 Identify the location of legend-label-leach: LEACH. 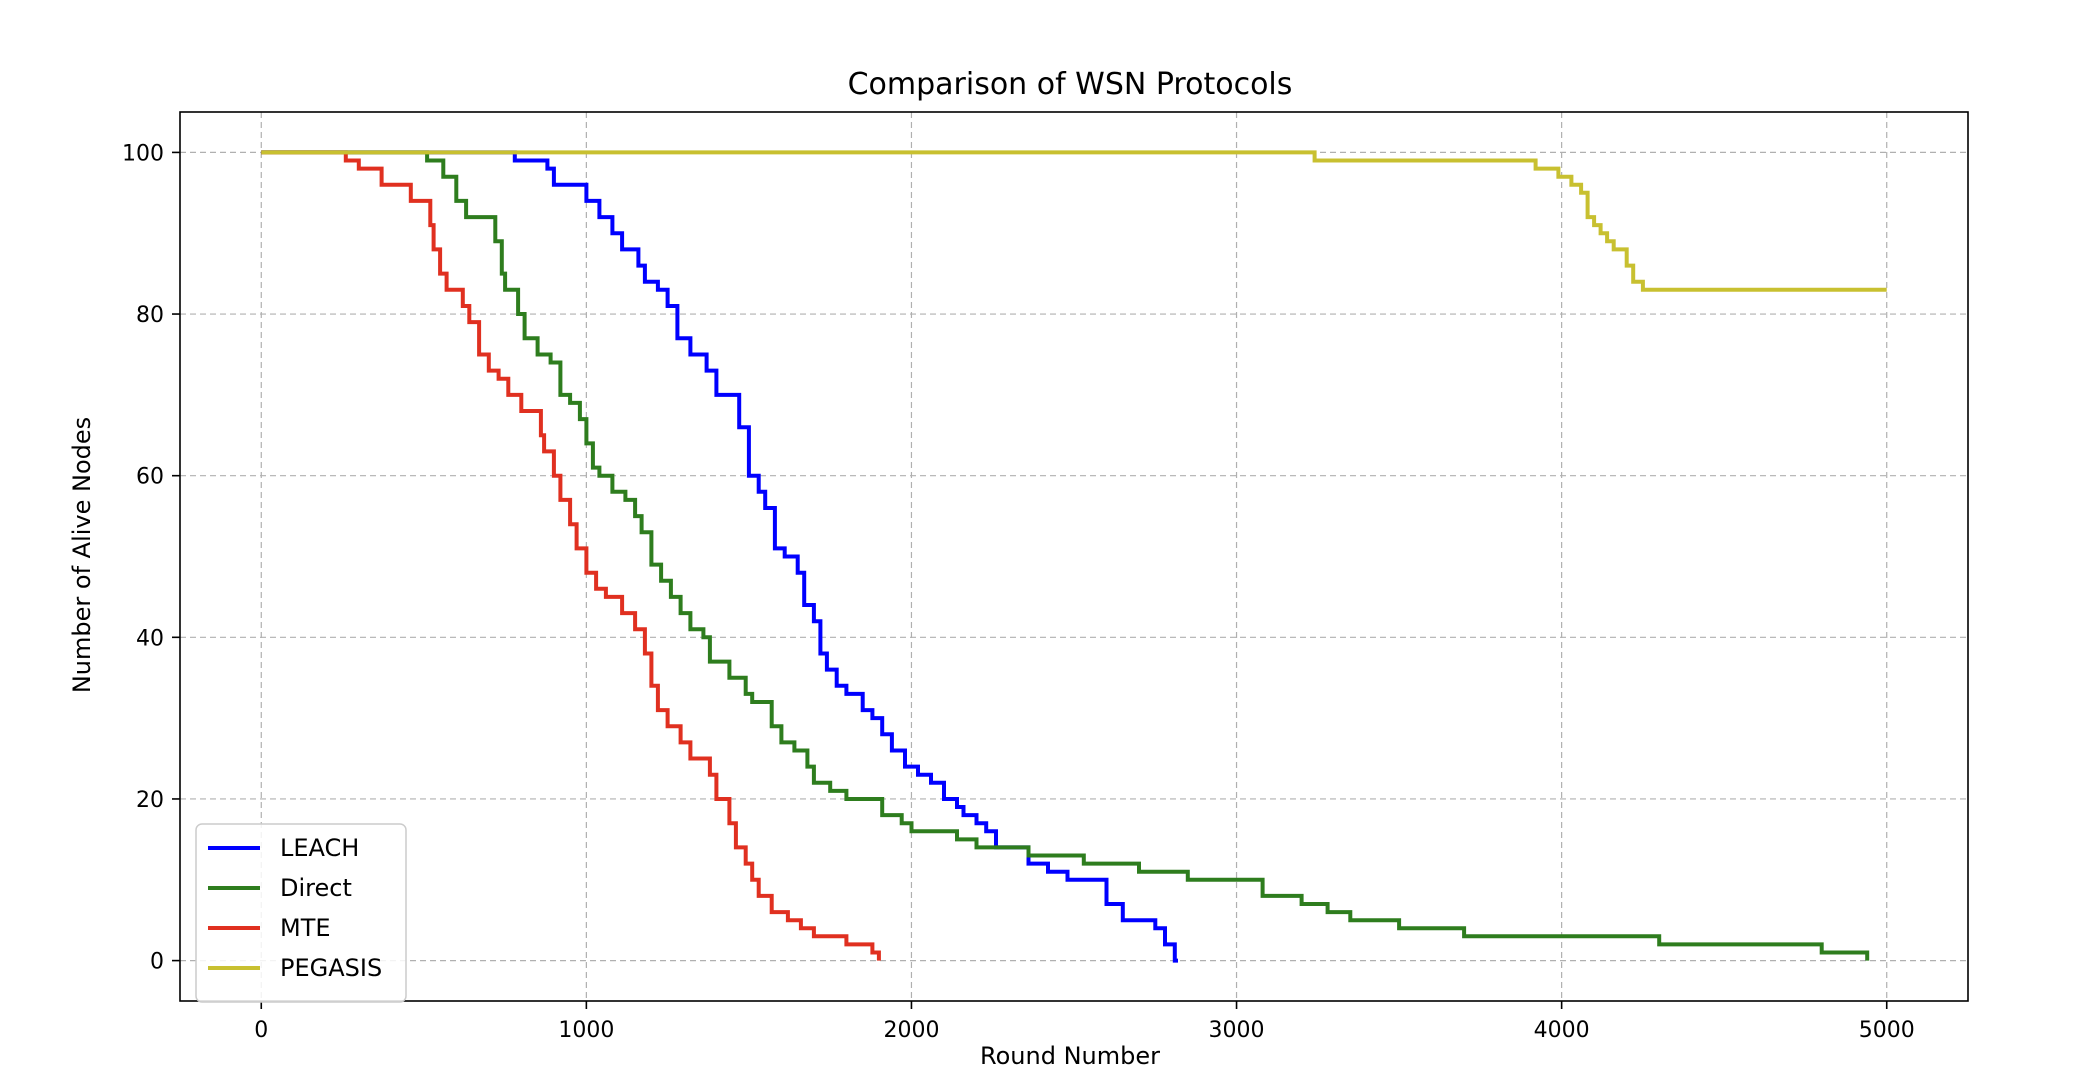
(319, 848).